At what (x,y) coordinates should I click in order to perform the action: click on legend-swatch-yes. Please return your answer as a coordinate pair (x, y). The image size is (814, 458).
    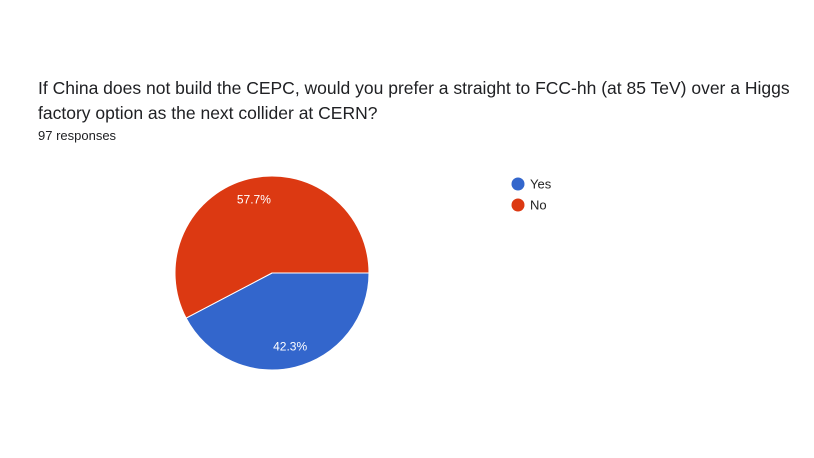
    Looking at the image, I should click on (518, 184).